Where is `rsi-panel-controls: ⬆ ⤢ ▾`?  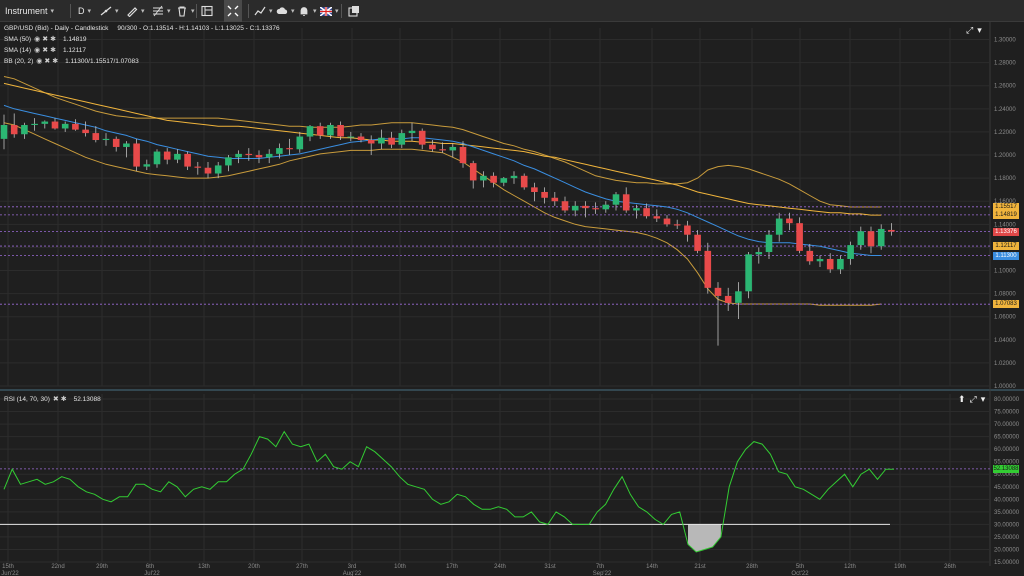
rsi-panel-controls: ⬆ ⤢ ▾ is located at coordinates (971, 399).